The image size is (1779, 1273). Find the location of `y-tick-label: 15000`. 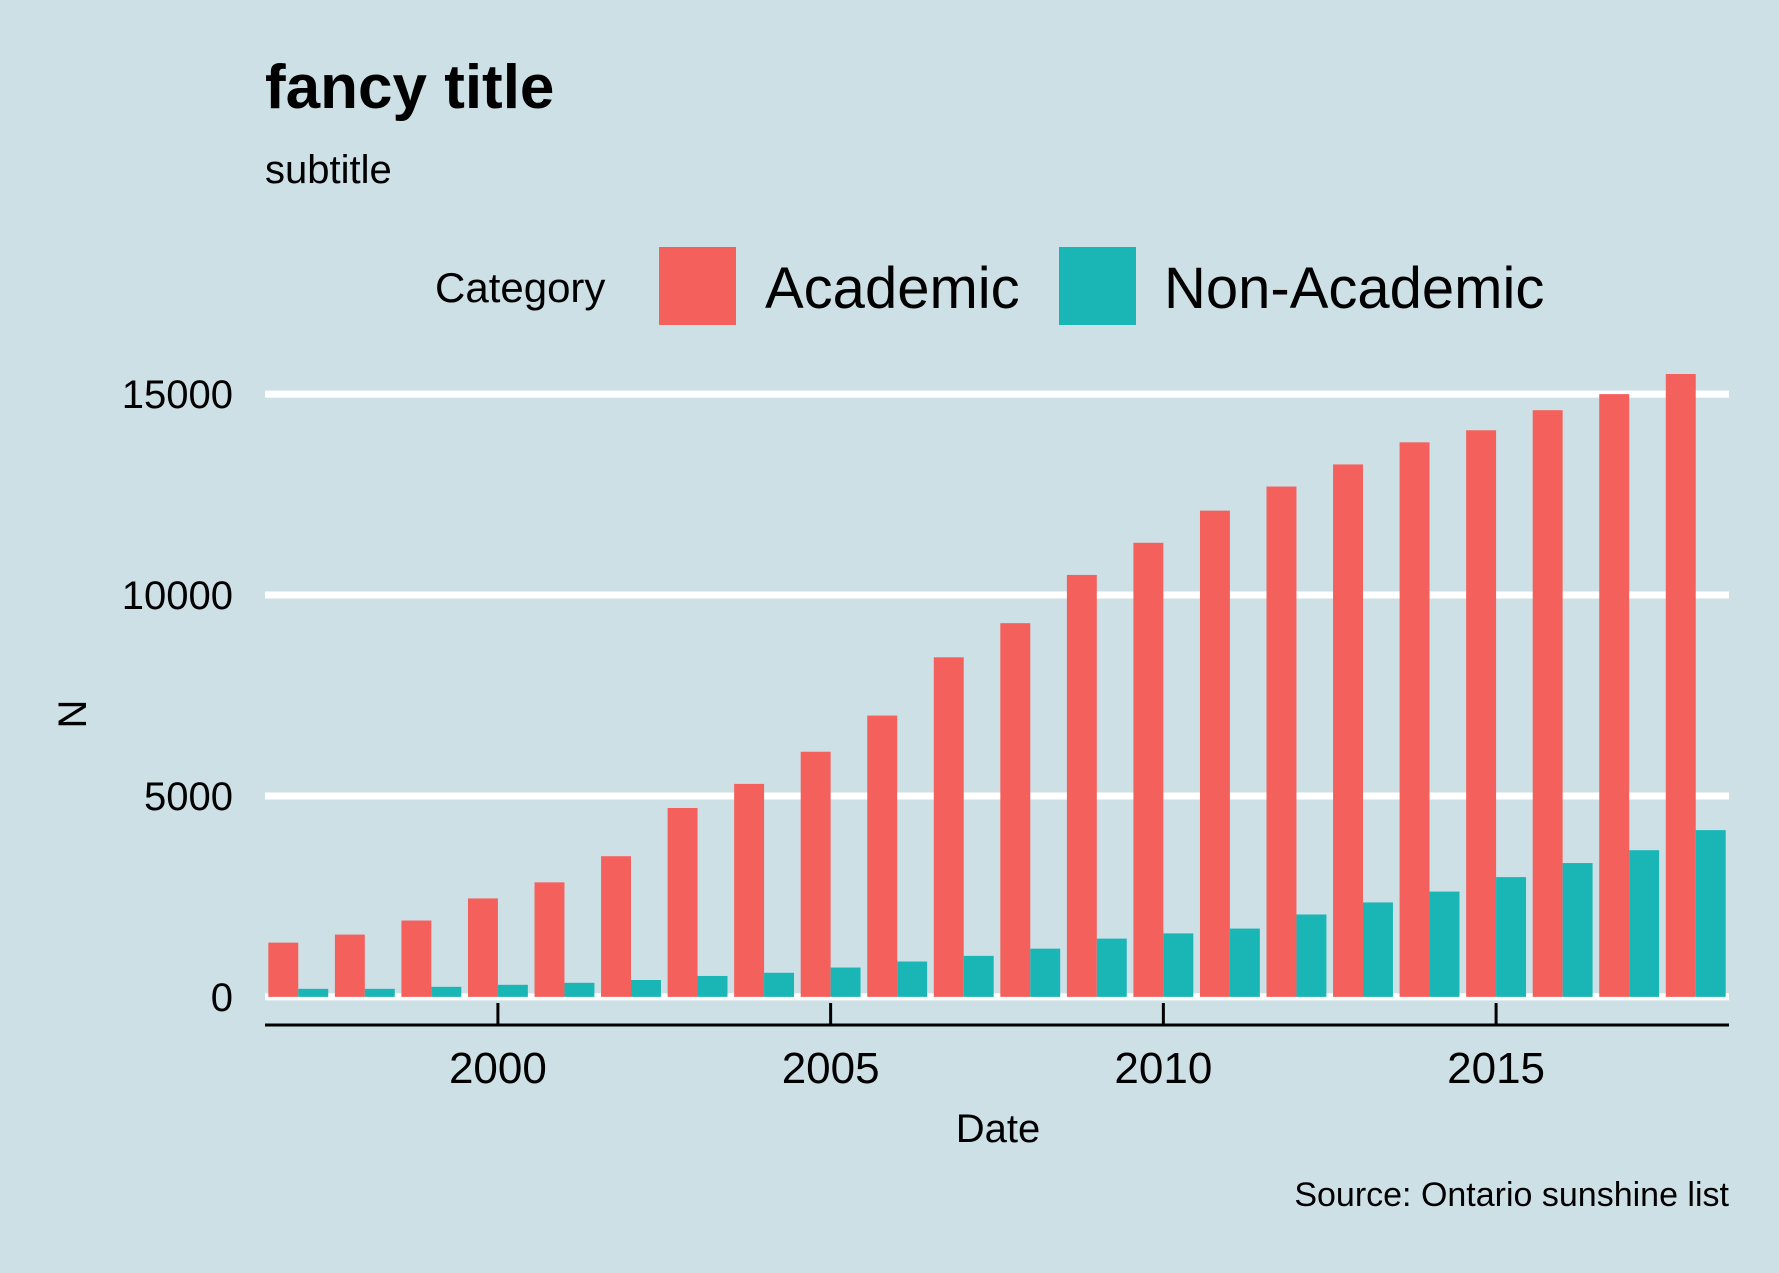

y-tick-label: 15000 is located at coordinates (177, 395).